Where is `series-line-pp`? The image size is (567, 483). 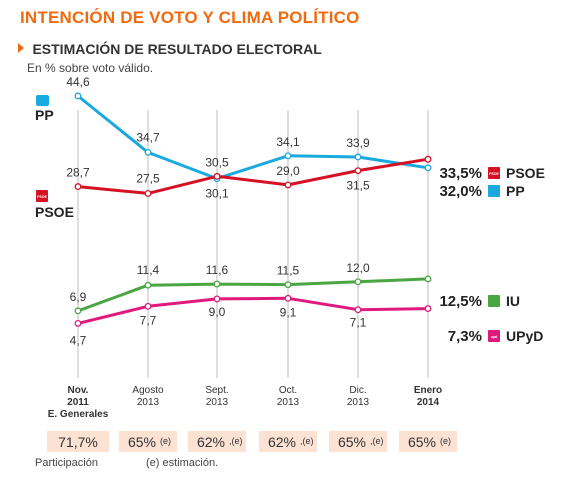 series-line-pp is located at coordinates (253, 137).